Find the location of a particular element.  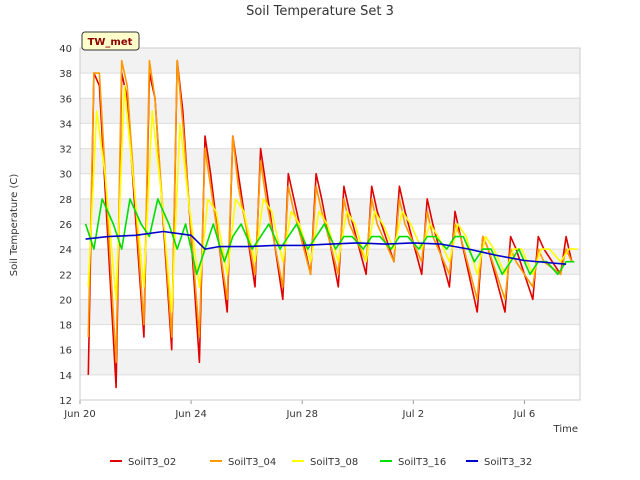

y-tick-label: 28 is located at coordinates (65, 200).